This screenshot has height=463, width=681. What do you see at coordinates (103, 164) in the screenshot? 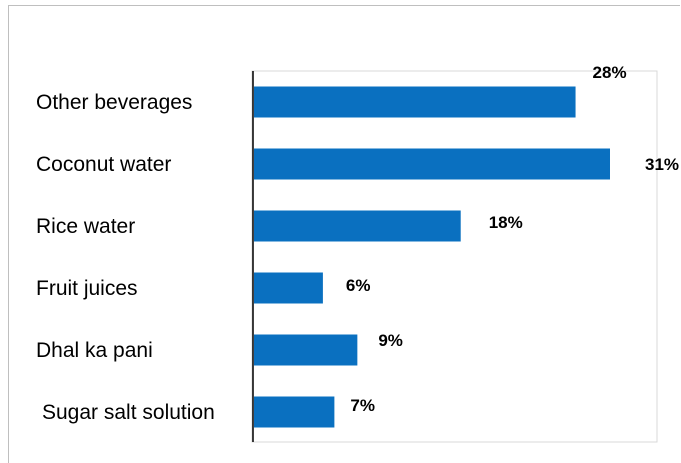
I see `category-tick-label: Coconut water` at bounding box center [103, 164].